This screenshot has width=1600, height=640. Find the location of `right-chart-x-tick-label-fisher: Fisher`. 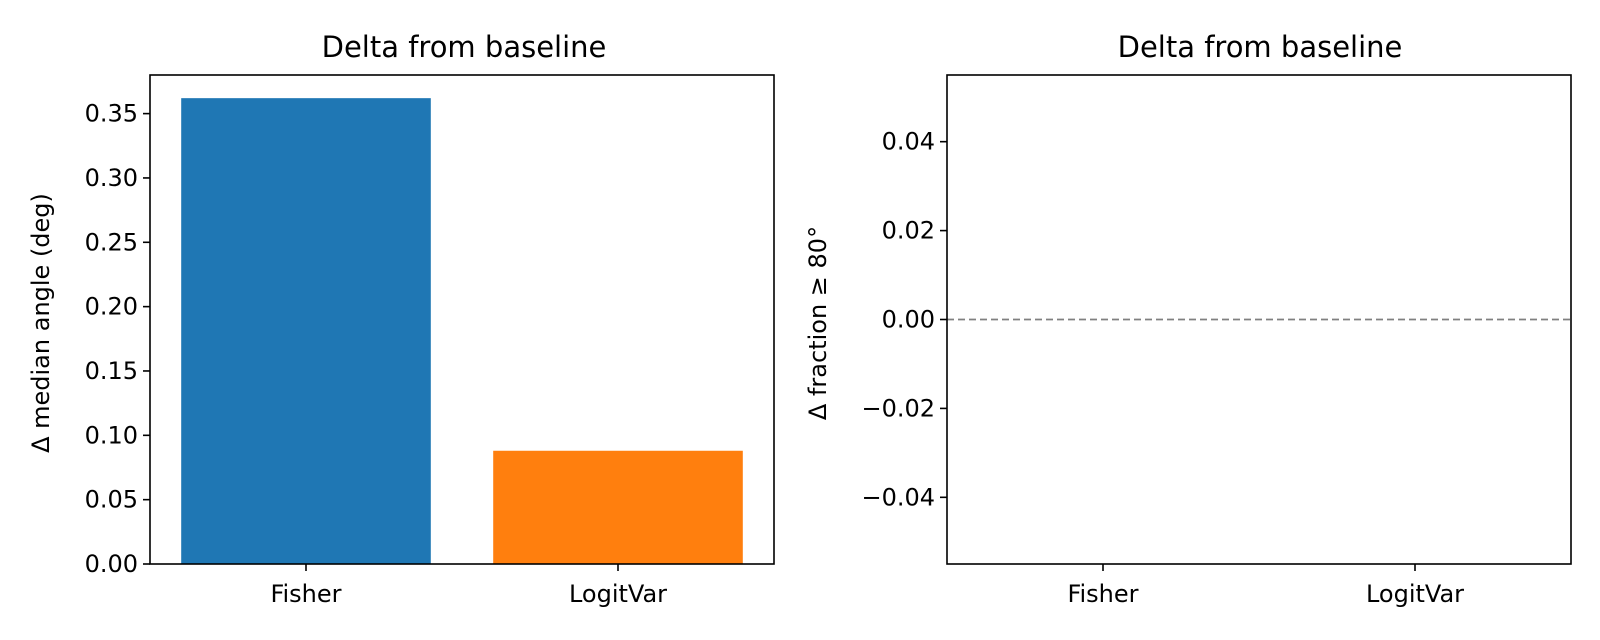

right-chart-x-tick-label-fisher: Fisher is located at coordinates (1102, 594).